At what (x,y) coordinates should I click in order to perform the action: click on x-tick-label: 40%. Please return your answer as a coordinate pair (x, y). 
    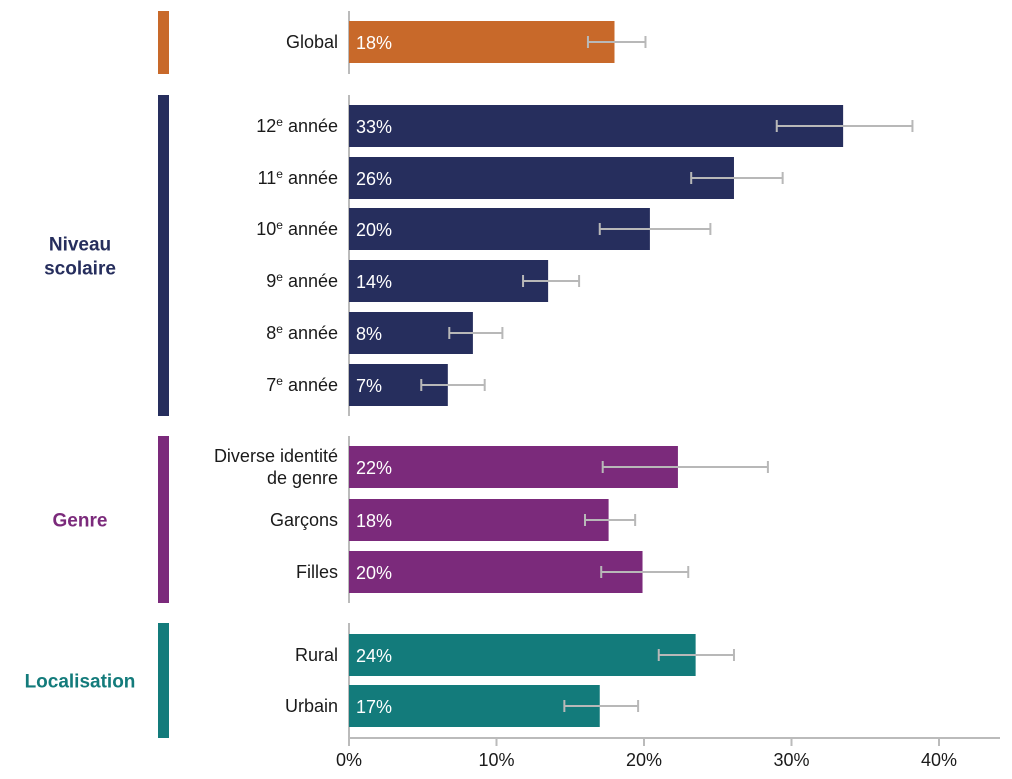
    Looking at the image, I should click on (939, 760).